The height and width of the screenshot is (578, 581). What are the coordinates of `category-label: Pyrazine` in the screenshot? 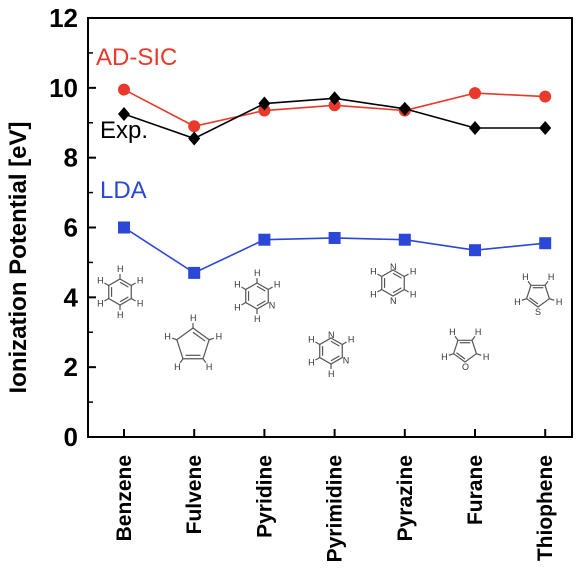 It's located at (405, 498).